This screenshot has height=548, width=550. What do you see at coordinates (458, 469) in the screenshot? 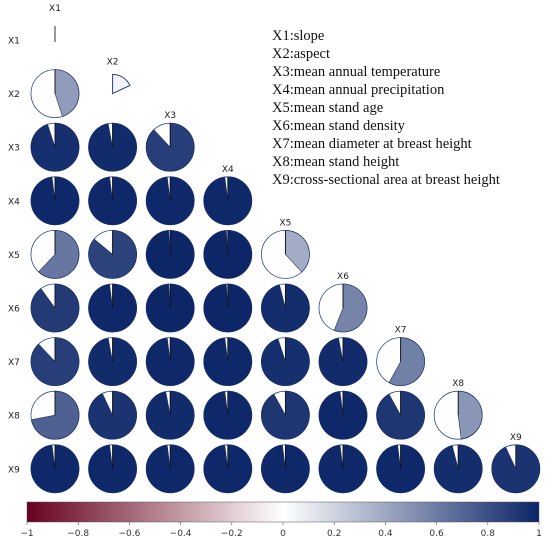
I see `pie-cell-X9-X8` at bounding box center [458, 469].